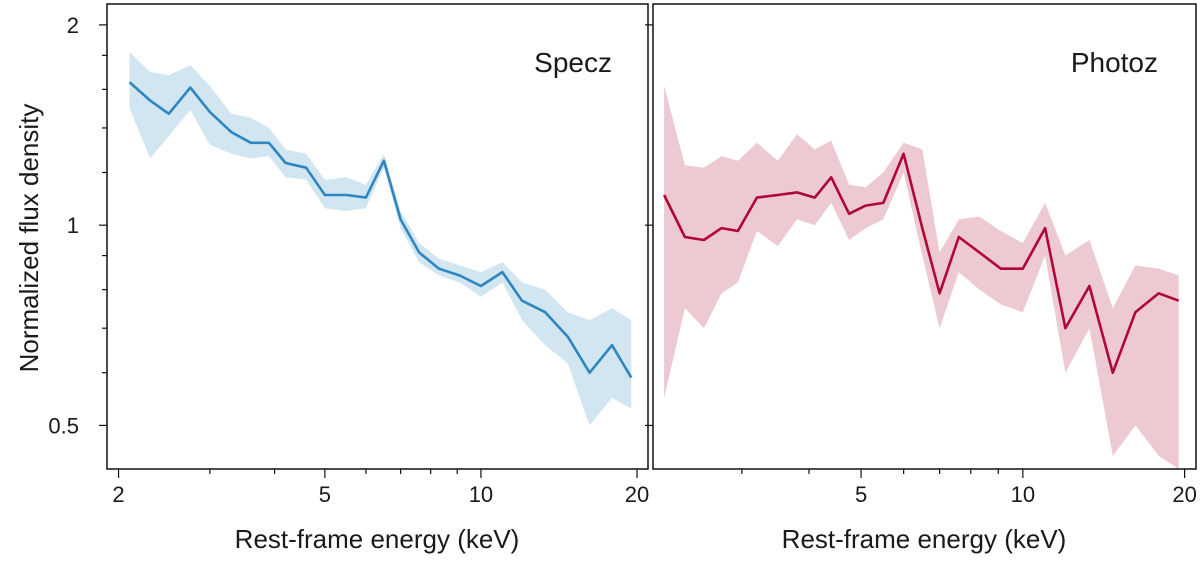  I want to click on photoz-x-tick-label: 10, so click(1023, 494).